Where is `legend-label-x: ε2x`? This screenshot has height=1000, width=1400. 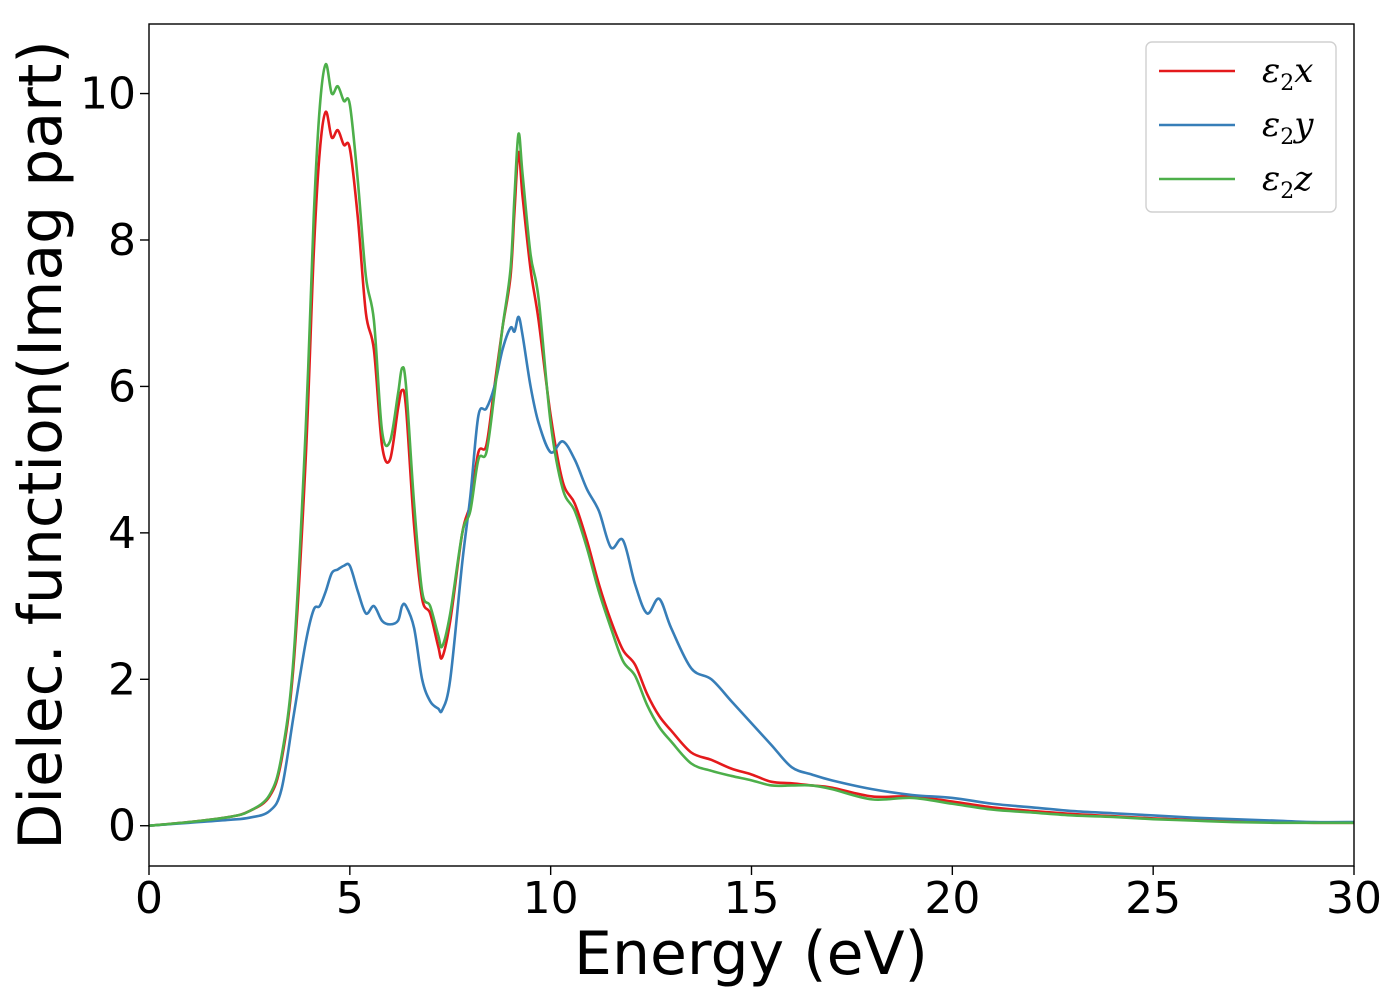
legend-label-x: ε2x is located at coordinates (1287, 73).